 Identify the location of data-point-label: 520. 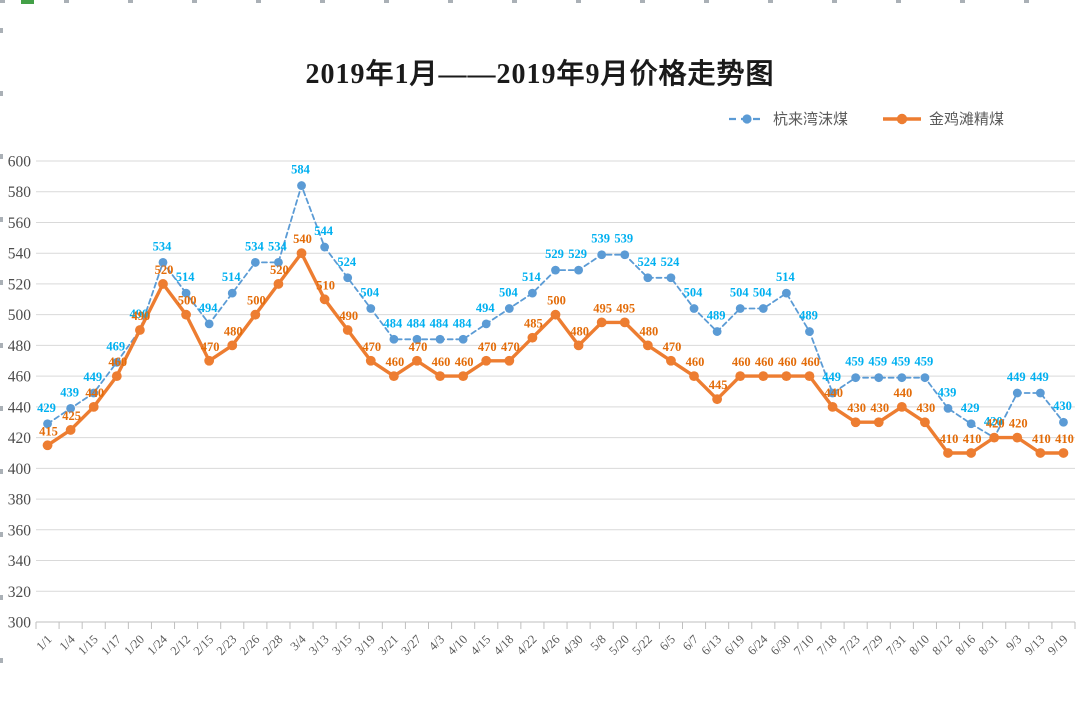
(164, 270).